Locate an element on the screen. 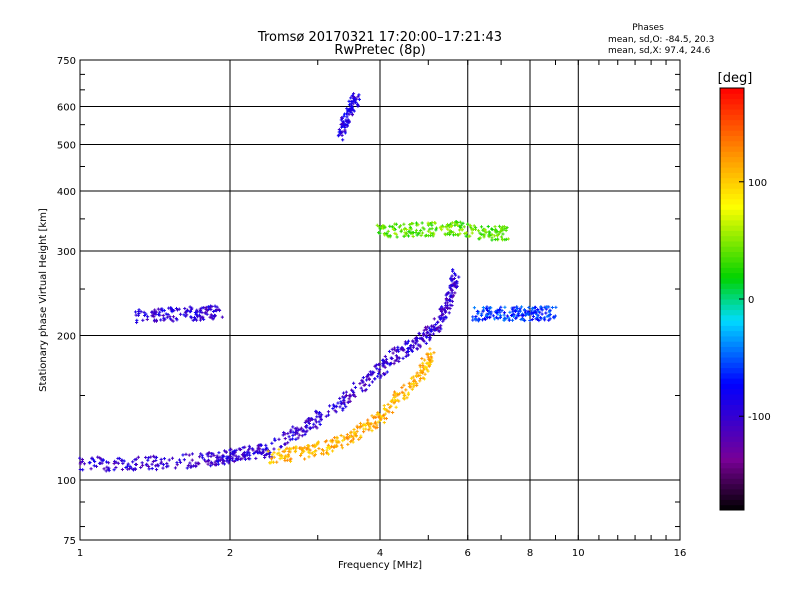 The height and width of the screenshot is (600, 800). stats-line-o: mean, sd,O: -84.5, 20.3 is located at coordinates (661, 40).